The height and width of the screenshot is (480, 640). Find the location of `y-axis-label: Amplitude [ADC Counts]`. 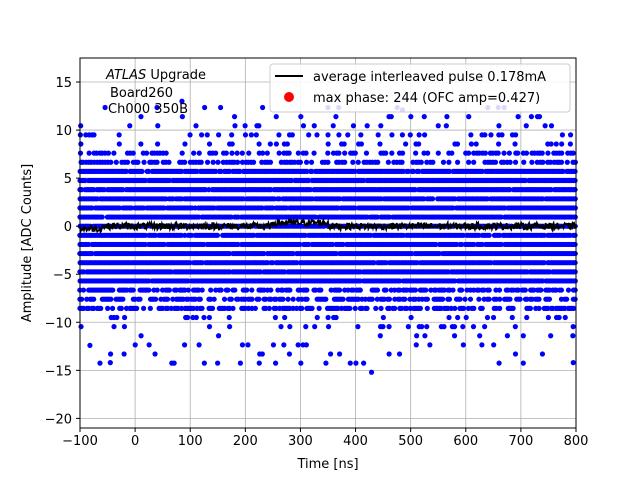

y-axis-label: Amplitude [ADC Counts] is located at coordinates (27, 243).